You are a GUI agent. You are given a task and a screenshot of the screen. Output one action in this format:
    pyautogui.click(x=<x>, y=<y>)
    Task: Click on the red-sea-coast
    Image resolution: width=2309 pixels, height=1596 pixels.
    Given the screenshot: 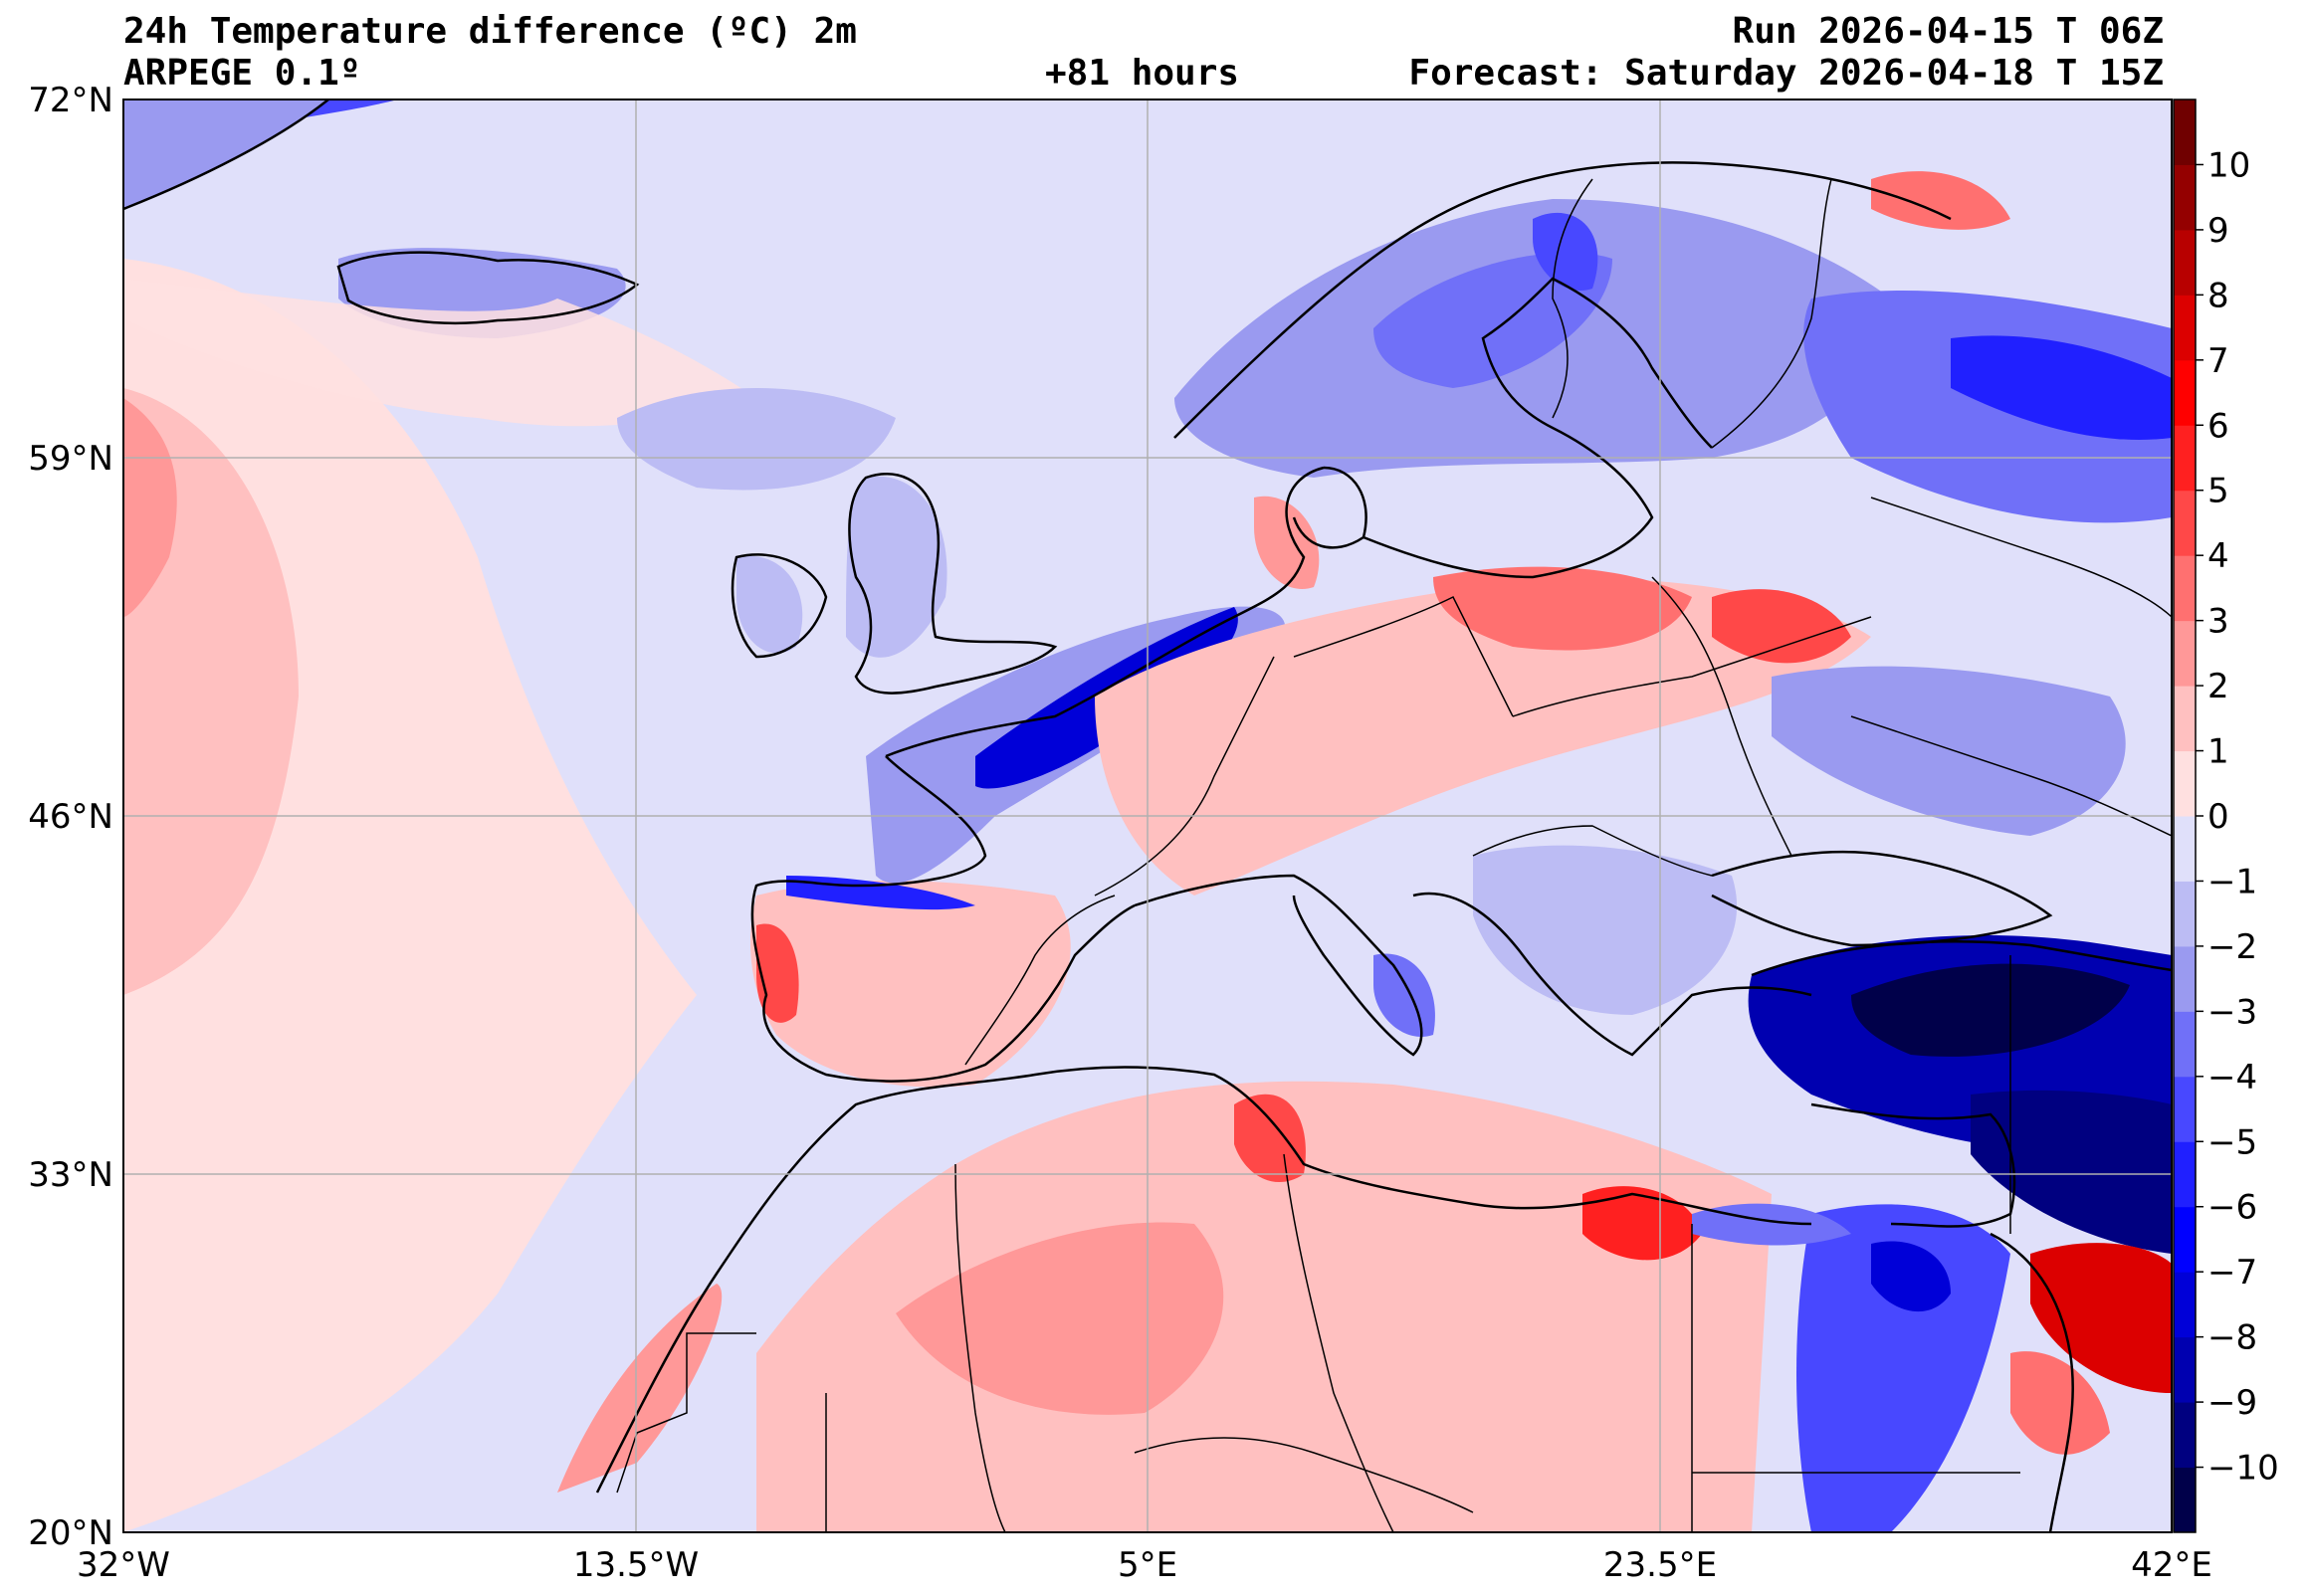 What is the action you would take?
    pyautogui.click(x=2032, y=1382)
    